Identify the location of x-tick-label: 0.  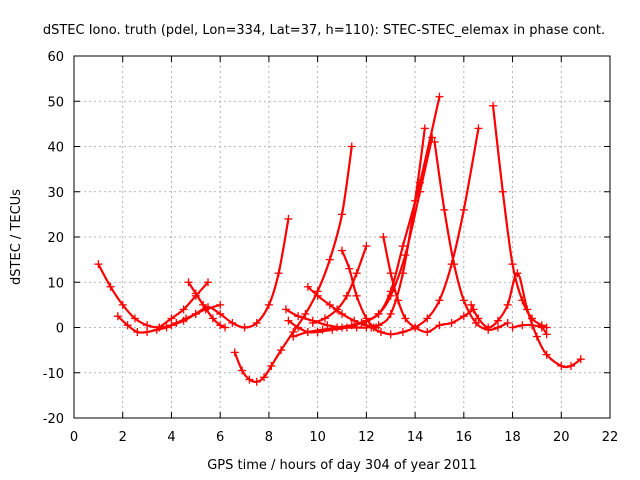
(74, 437).